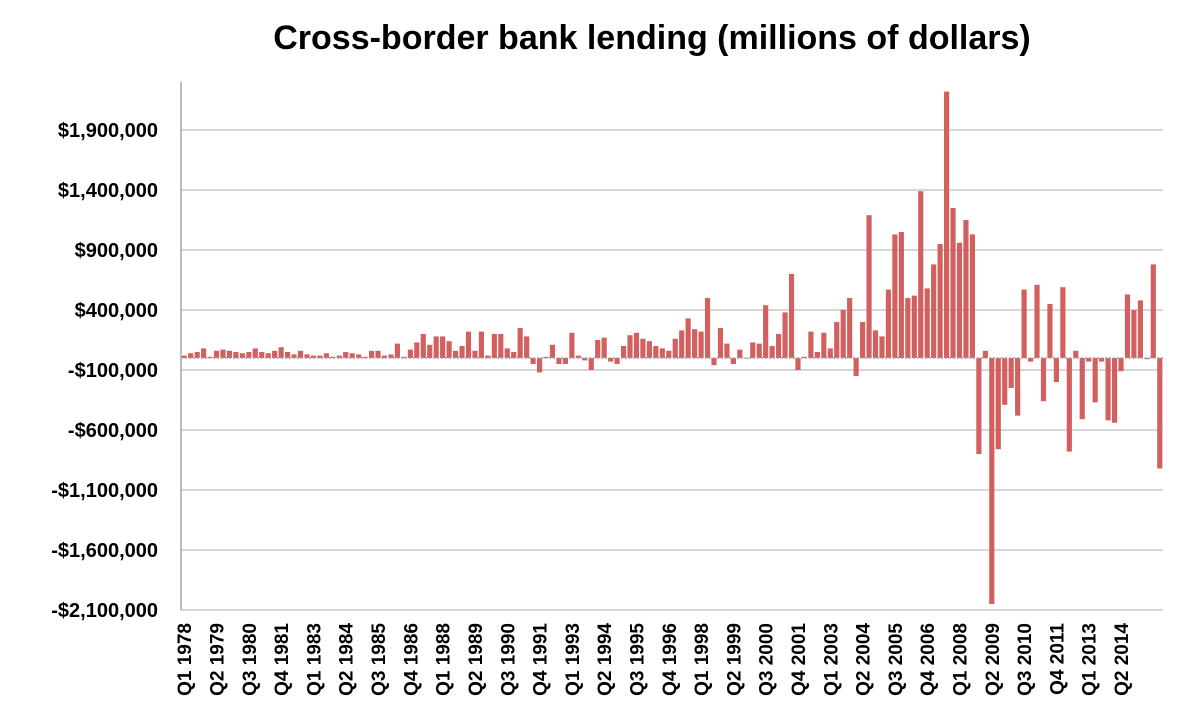 The image size is (1202, 725). I want to click on x-tick-label: Q4 1981, so click(282, 659).